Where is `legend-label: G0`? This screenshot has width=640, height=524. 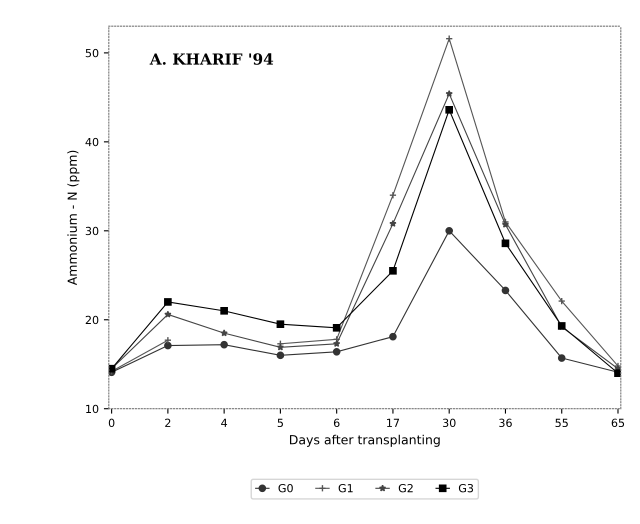
legend-label: G0 is located at coordinates (285, 488).